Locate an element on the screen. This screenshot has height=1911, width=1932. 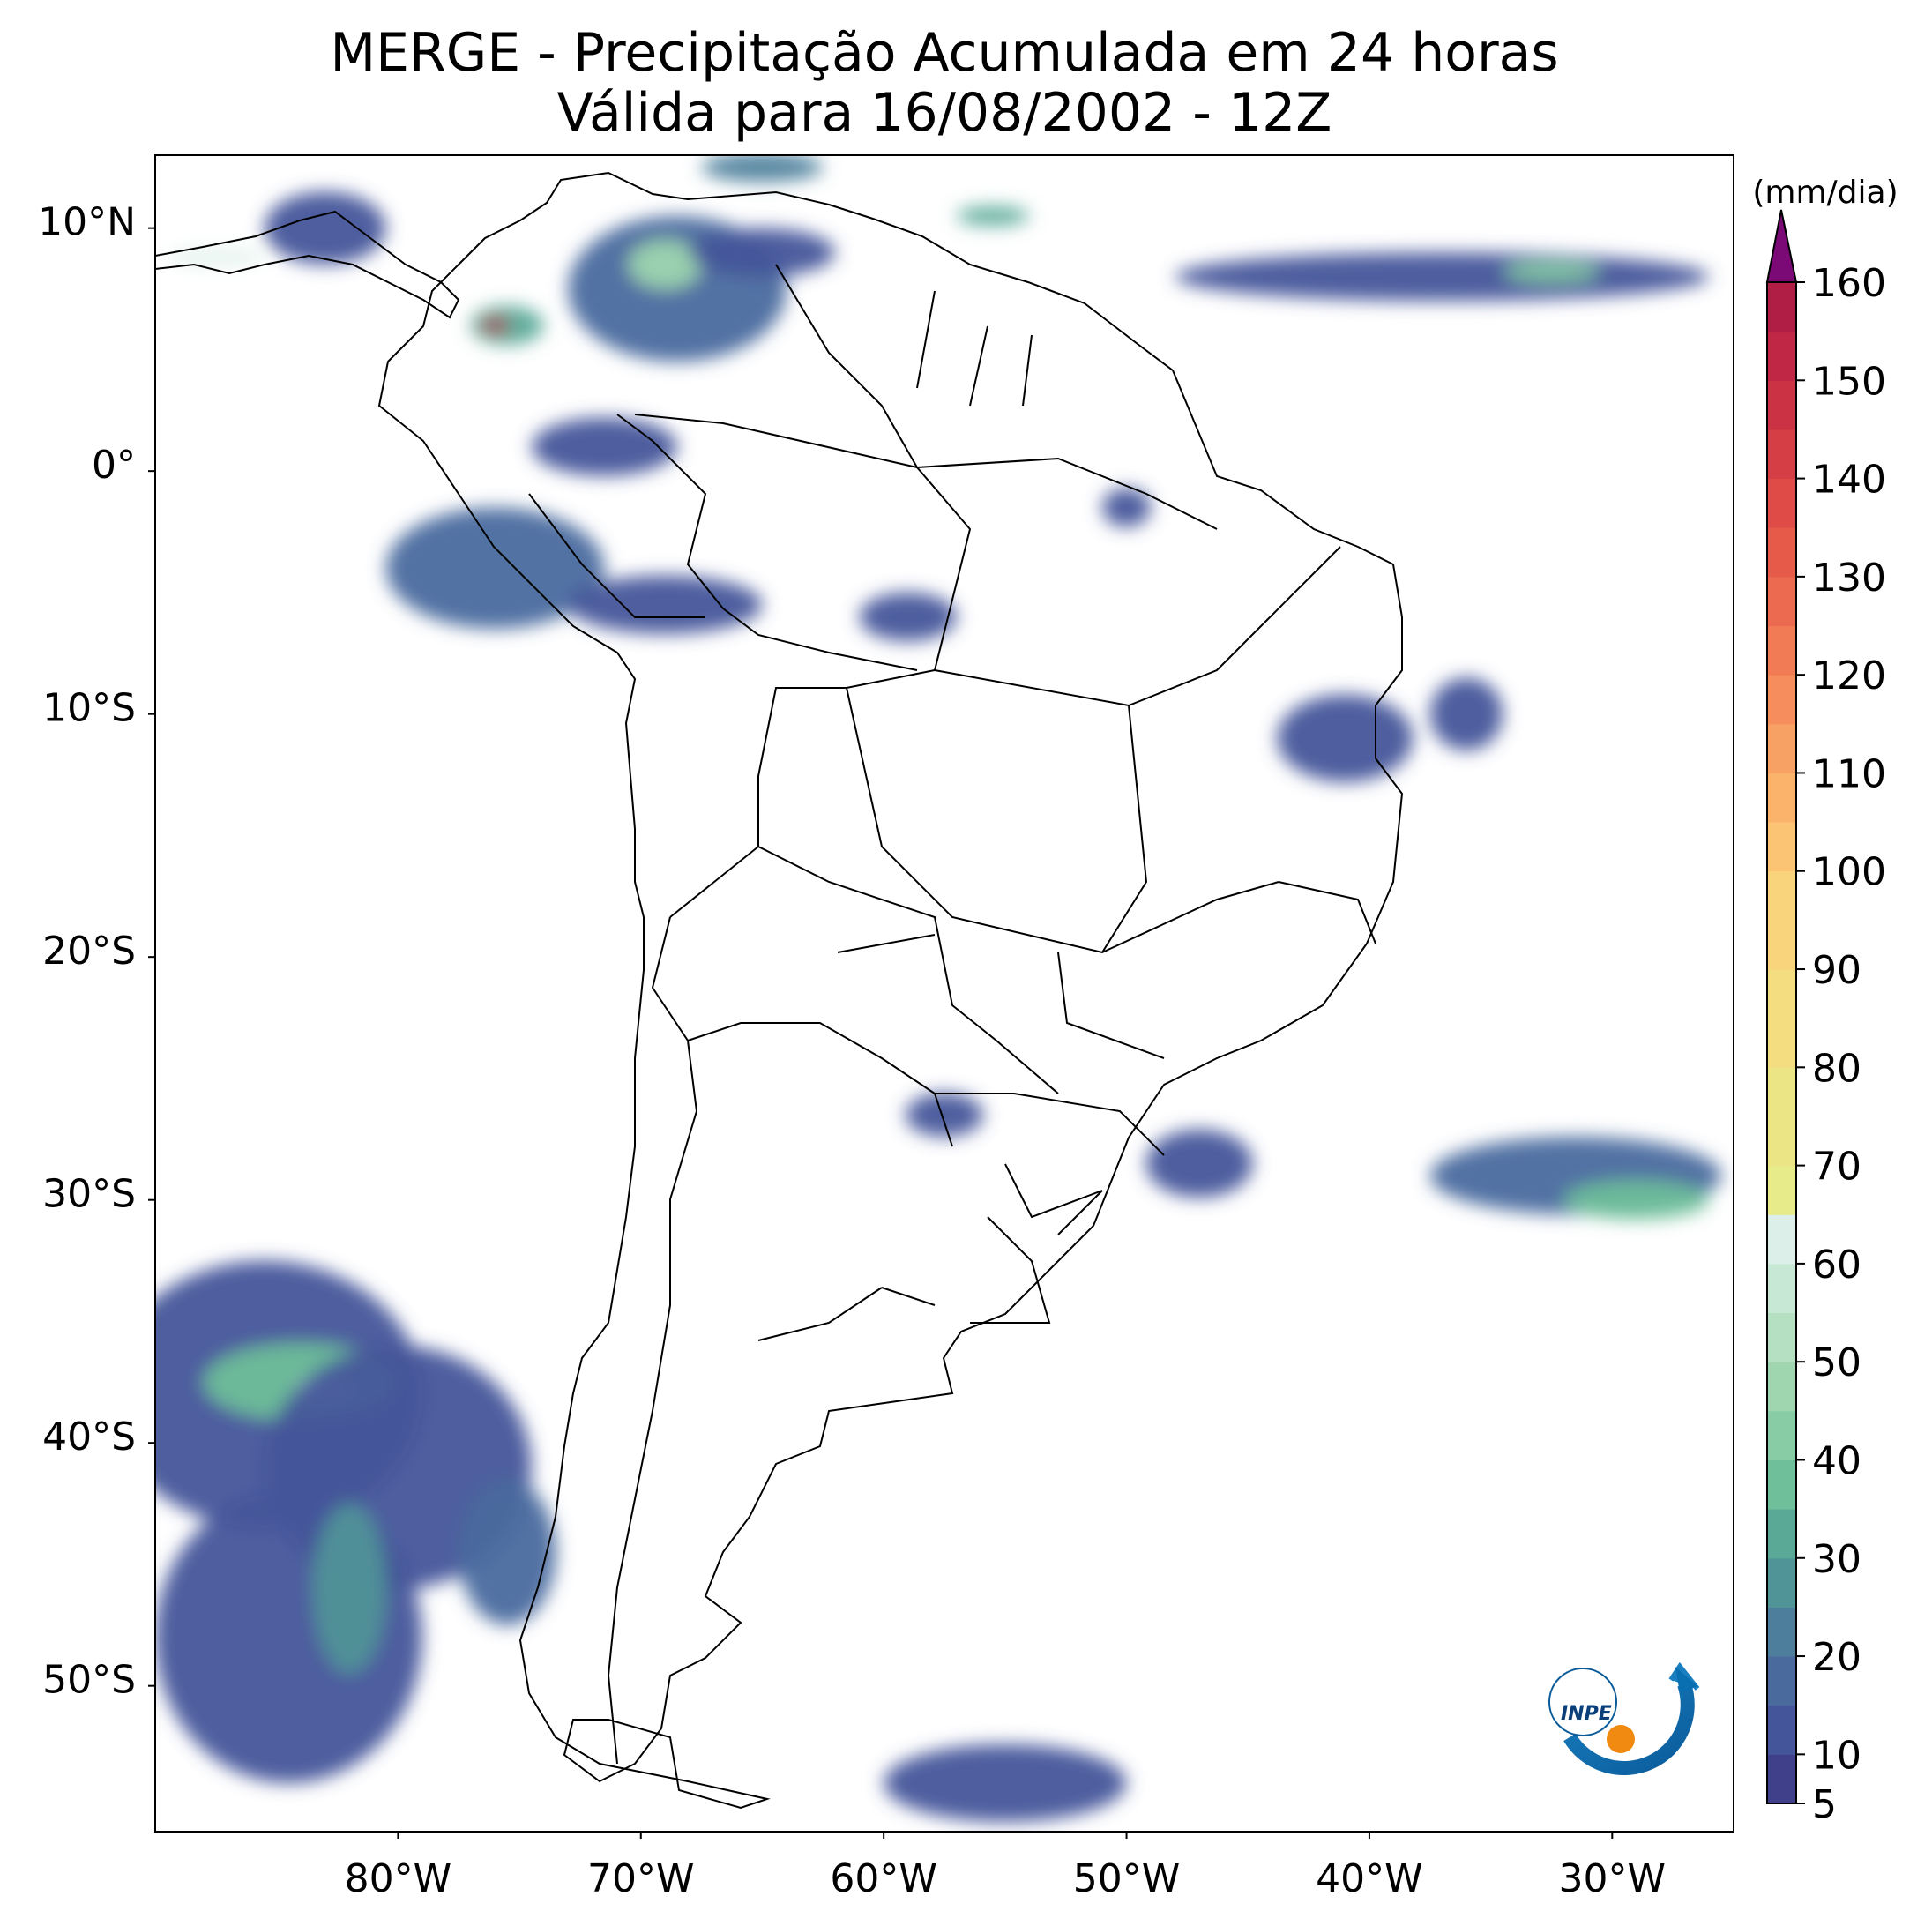
colorbar-tick-label: 90 is located at coordinates (1836, 971).